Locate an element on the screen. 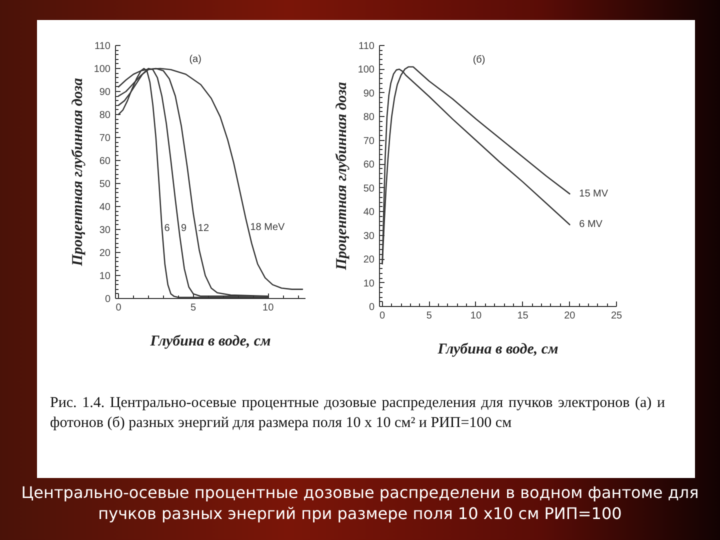  text: Рис. 1.4. Центрально-осевые процентные дозовые распределения для пучков электронов (а) и фотонов (б) разных энергий для размера поля 10 x 10 см² и РИП=100 см is located at coordinates (357, 414).